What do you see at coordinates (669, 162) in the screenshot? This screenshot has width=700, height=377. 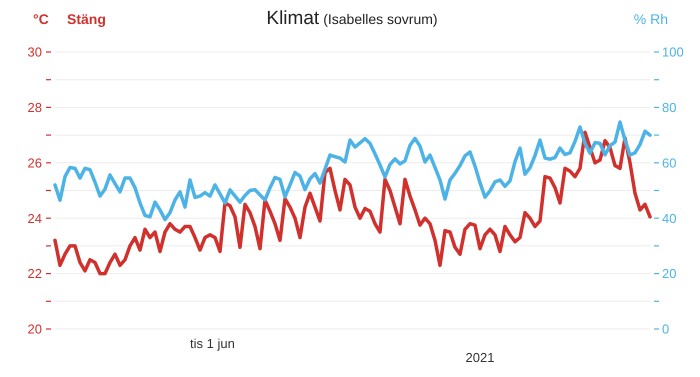 I see `y2-tick-label: 60` at bounding box center [669, 162].